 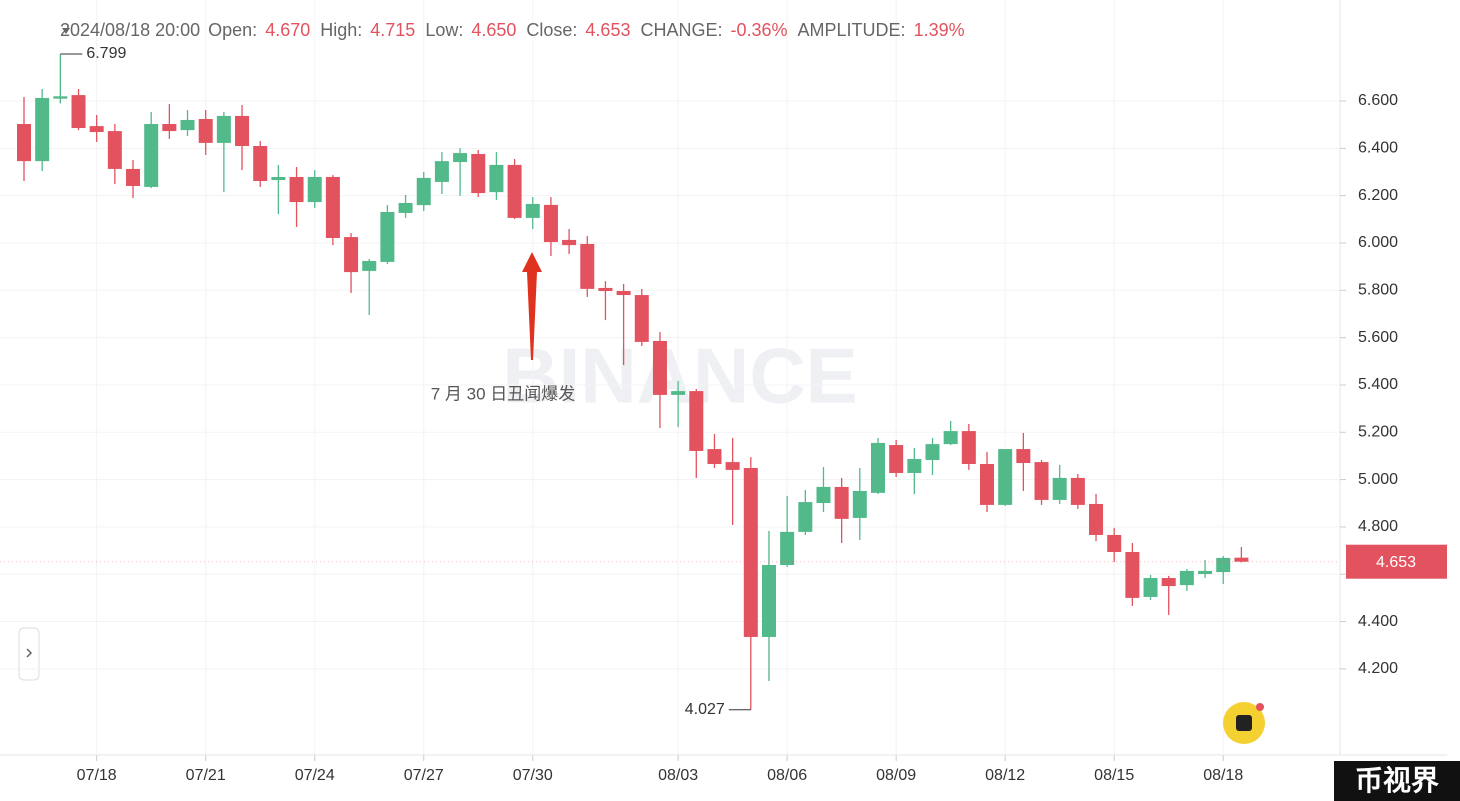 What do you see at coordinates (341, 30) in the screenshot?
I see `header-label: High:` at bounding box center [341, 30].